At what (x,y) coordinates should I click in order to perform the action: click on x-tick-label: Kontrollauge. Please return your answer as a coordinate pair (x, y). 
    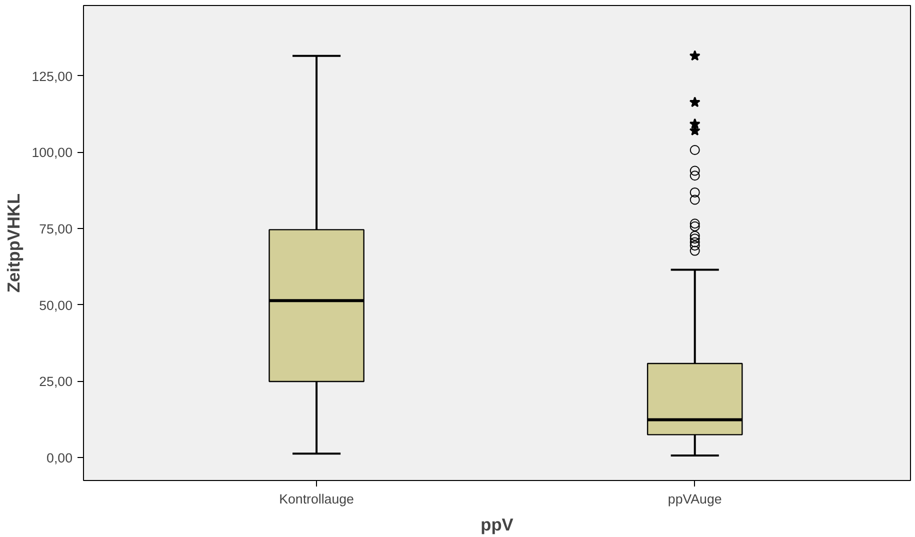
    Looking at the image, I should click on (316, 499).